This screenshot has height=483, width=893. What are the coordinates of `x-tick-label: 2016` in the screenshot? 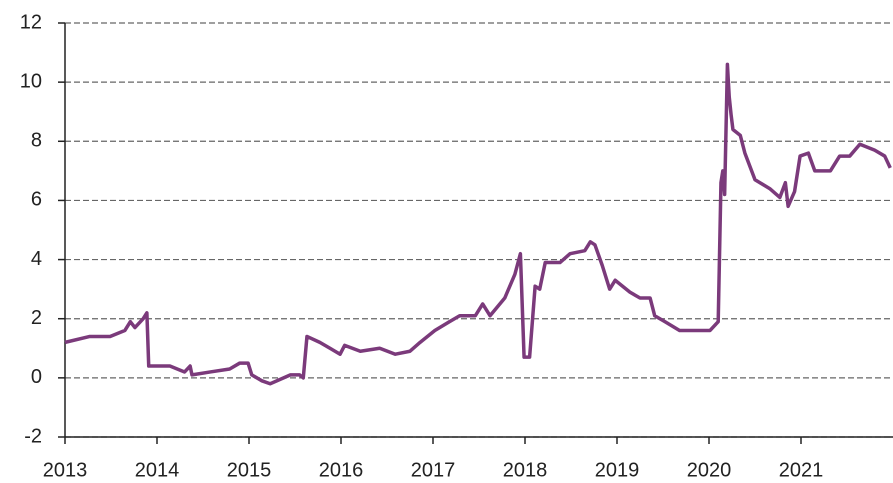 It's located at (341, 470).